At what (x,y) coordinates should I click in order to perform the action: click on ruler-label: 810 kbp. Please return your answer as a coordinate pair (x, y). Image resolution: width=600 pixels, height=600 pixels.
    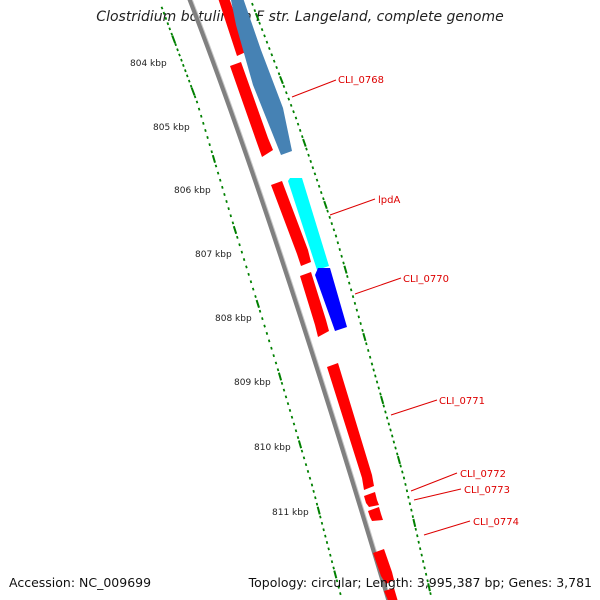
    Looking at the image, I should click on (272, 448).